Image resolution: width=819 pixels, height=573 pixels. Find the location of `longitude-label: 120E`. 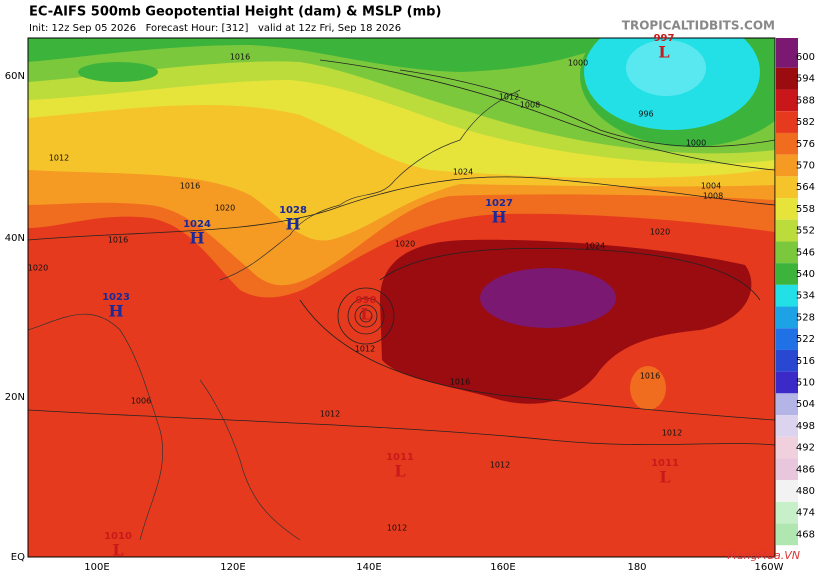

longitude-label: 120E is located at coordinates (232, 567).